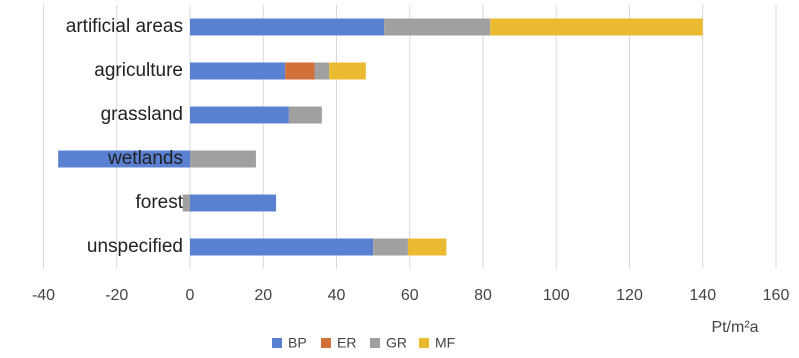 The image size is (799, 358). I want to click on legend-label: MF, so click(445, 343).